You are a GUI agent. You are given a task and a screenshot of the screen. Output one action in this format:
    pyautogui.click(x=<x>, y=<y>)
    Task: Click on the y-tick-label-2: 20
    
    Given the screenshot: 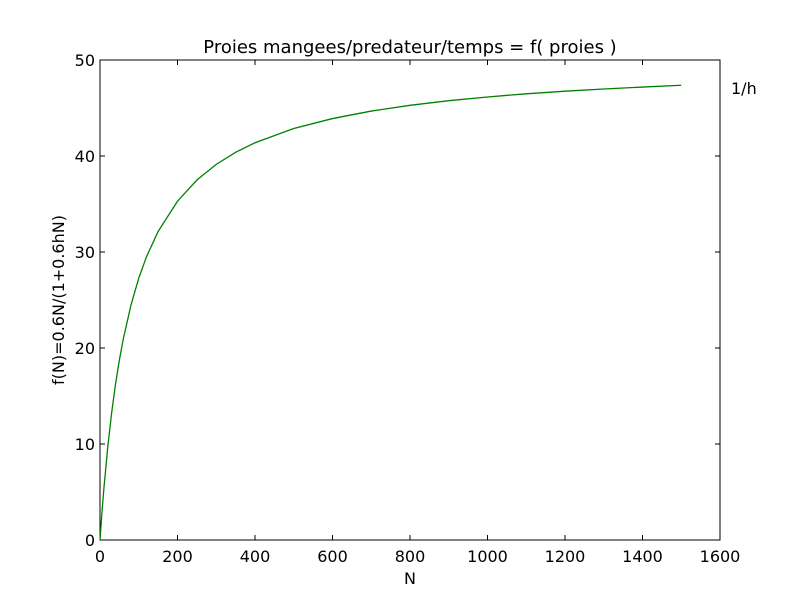 What is the action you would take?
    pyautogui.click(x=85, y=348)
    